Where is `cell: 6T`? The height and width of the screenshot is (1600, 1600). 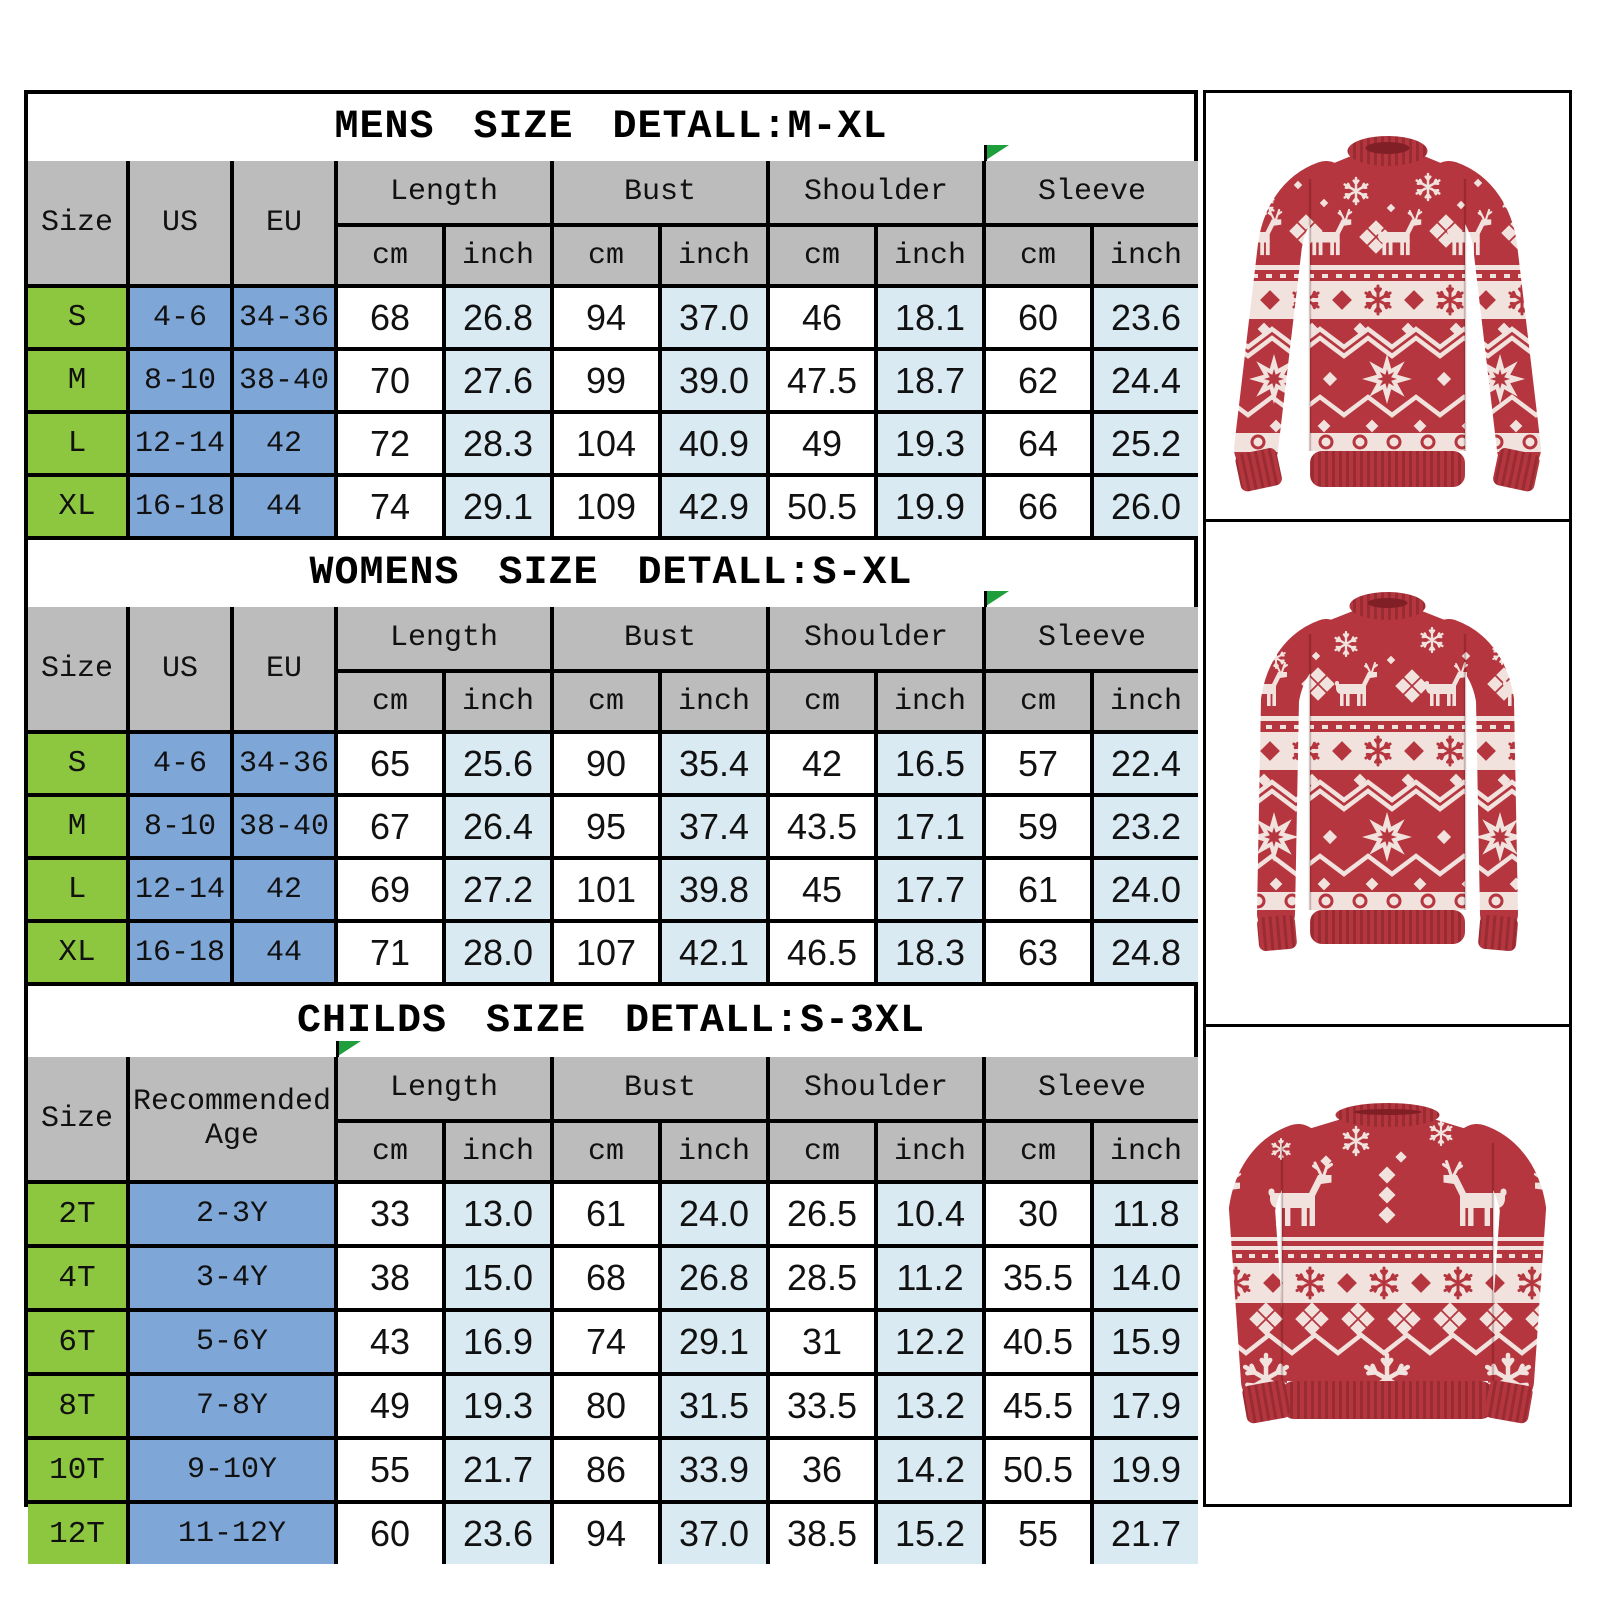 cell: 6T is located at coordinates (79, 1342).